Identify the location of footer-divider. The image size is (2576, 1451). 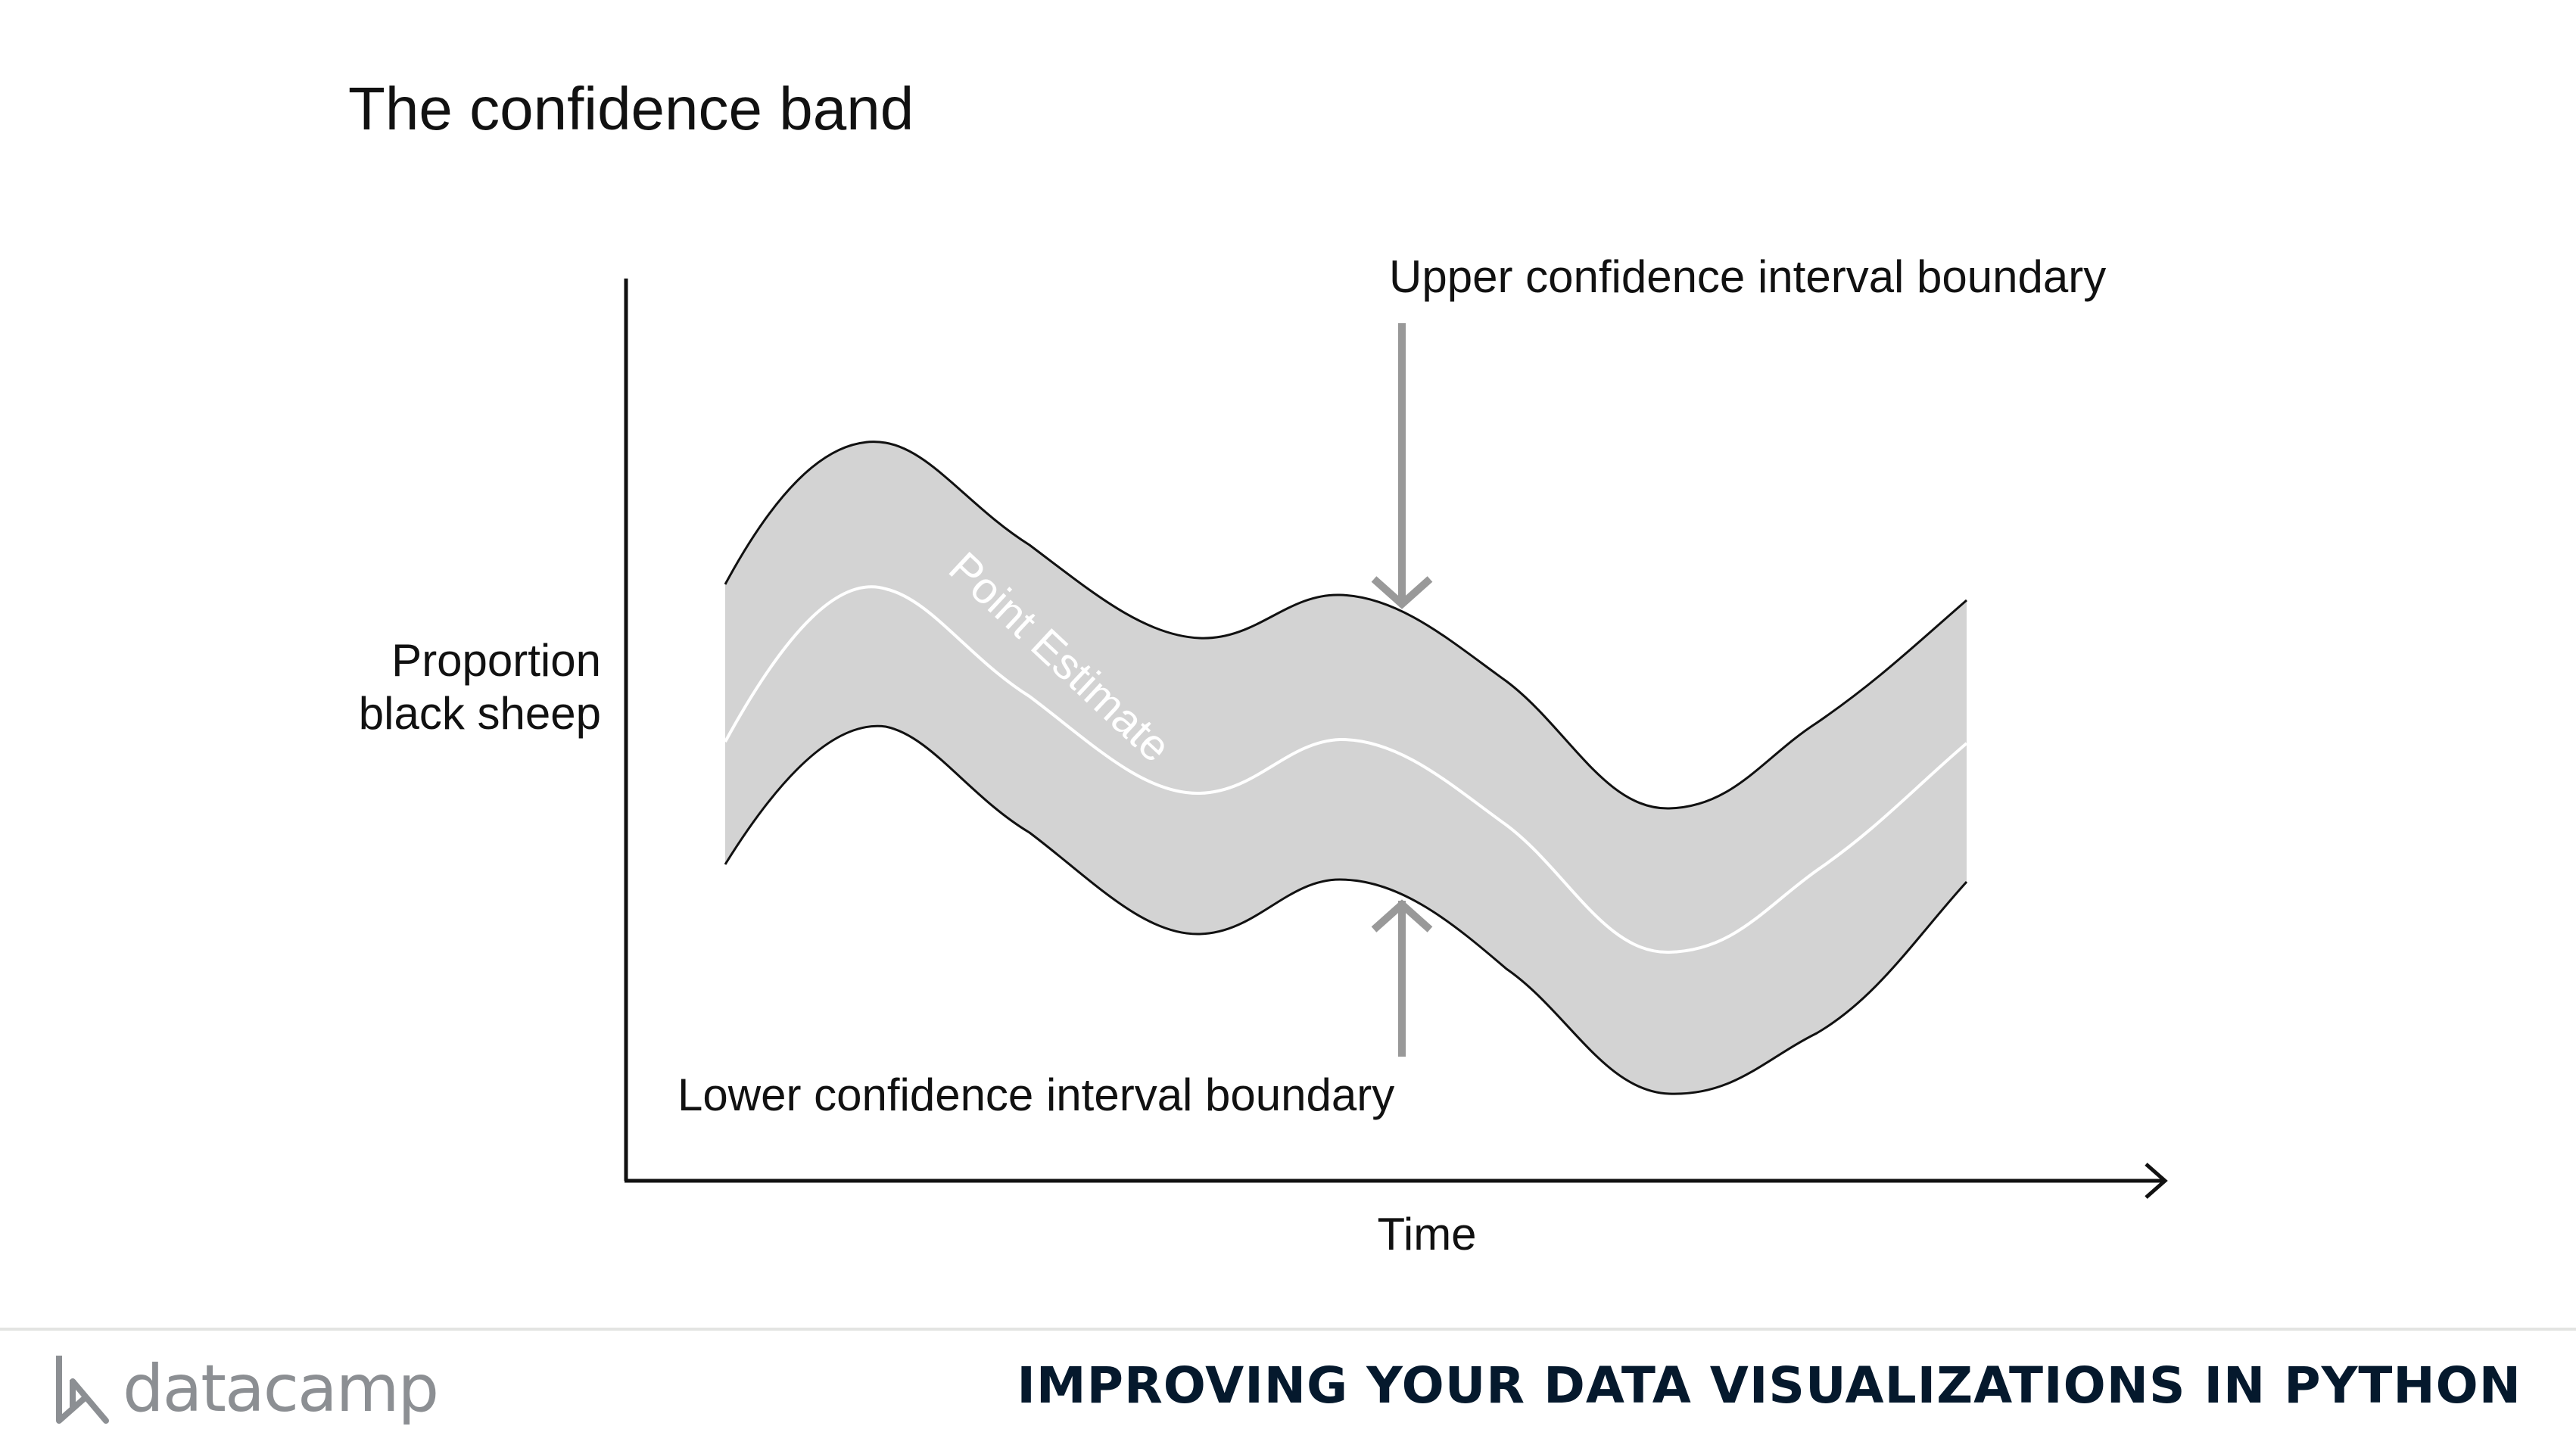
(1288, 1329).